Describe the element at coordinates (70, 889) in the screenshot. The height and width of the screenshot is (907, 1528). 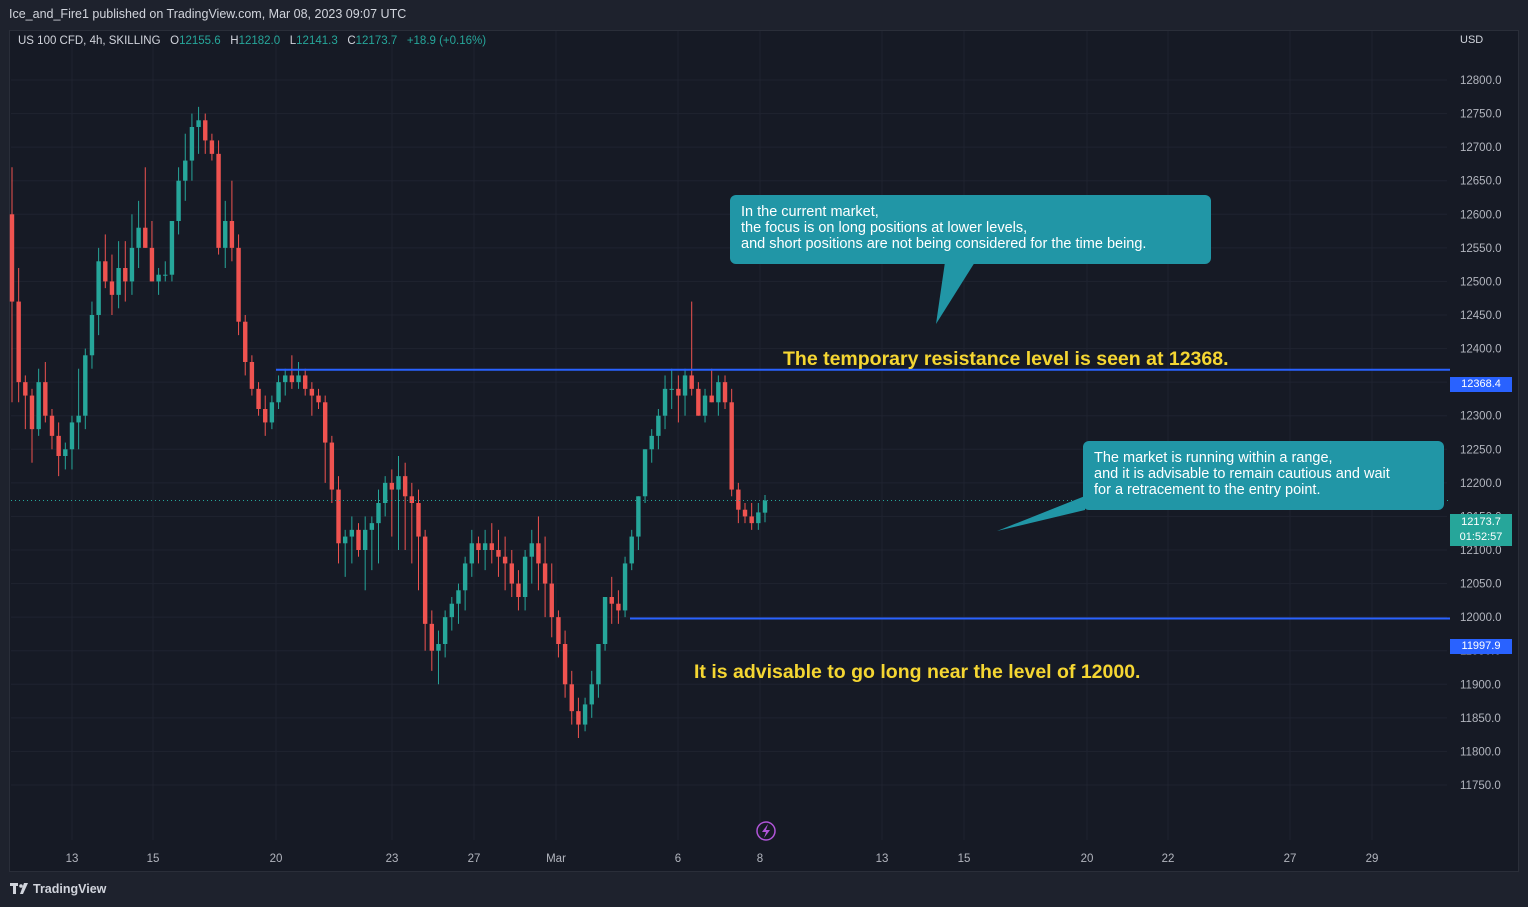
I see `tradingview-brand: TradingView` at that location.